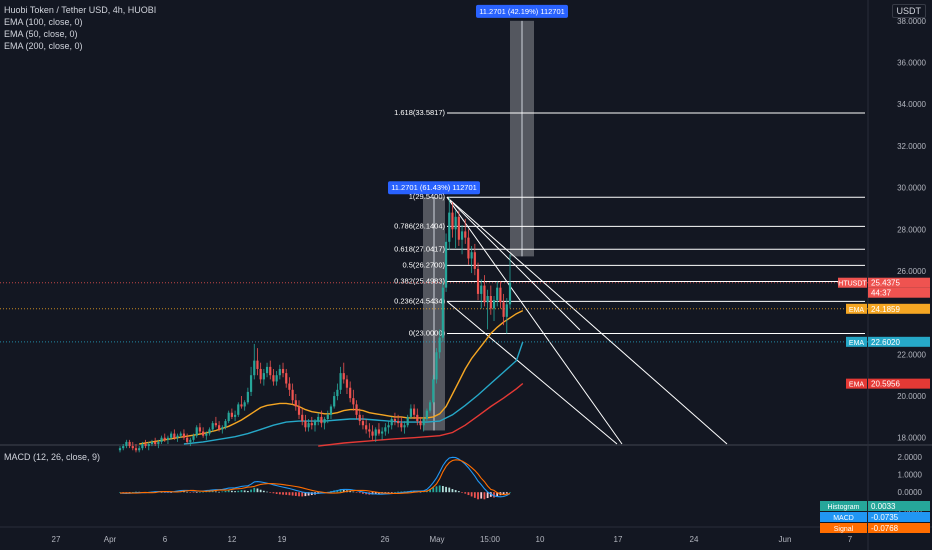 Image resolution: width=932 pixels, height=550 pixels. Describe the element at coordinates (785, 539) in the screenshot. I see `time-tick-label: Jun` at that location.